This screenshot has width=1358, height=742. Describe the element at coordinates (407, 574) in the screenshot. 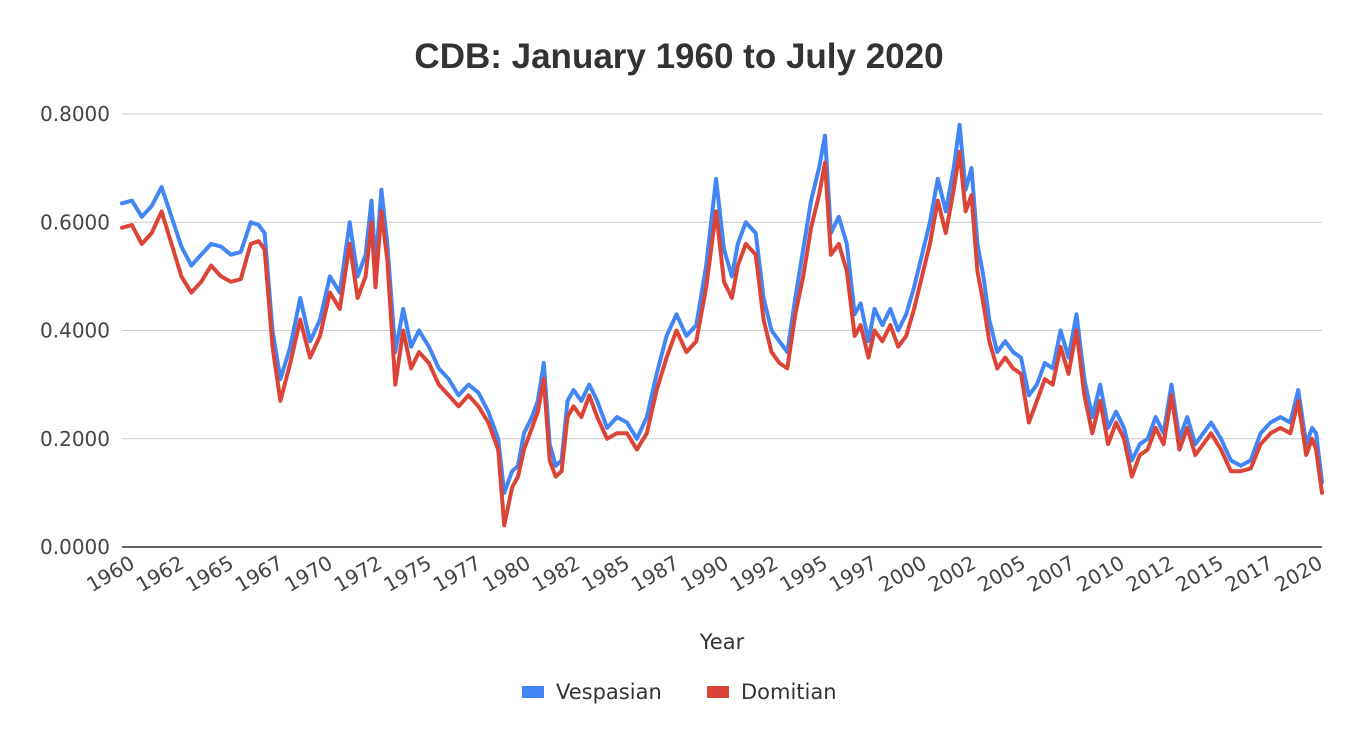

I see `x-tick-label: 1975` at that location.